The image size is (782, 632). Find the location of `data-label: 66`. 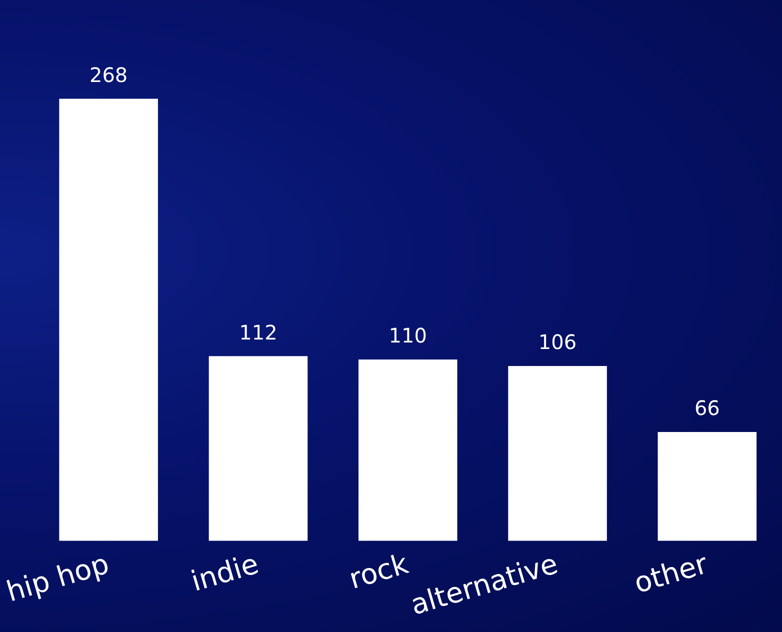

data-label: 66 is located at coordinates (707, 408).